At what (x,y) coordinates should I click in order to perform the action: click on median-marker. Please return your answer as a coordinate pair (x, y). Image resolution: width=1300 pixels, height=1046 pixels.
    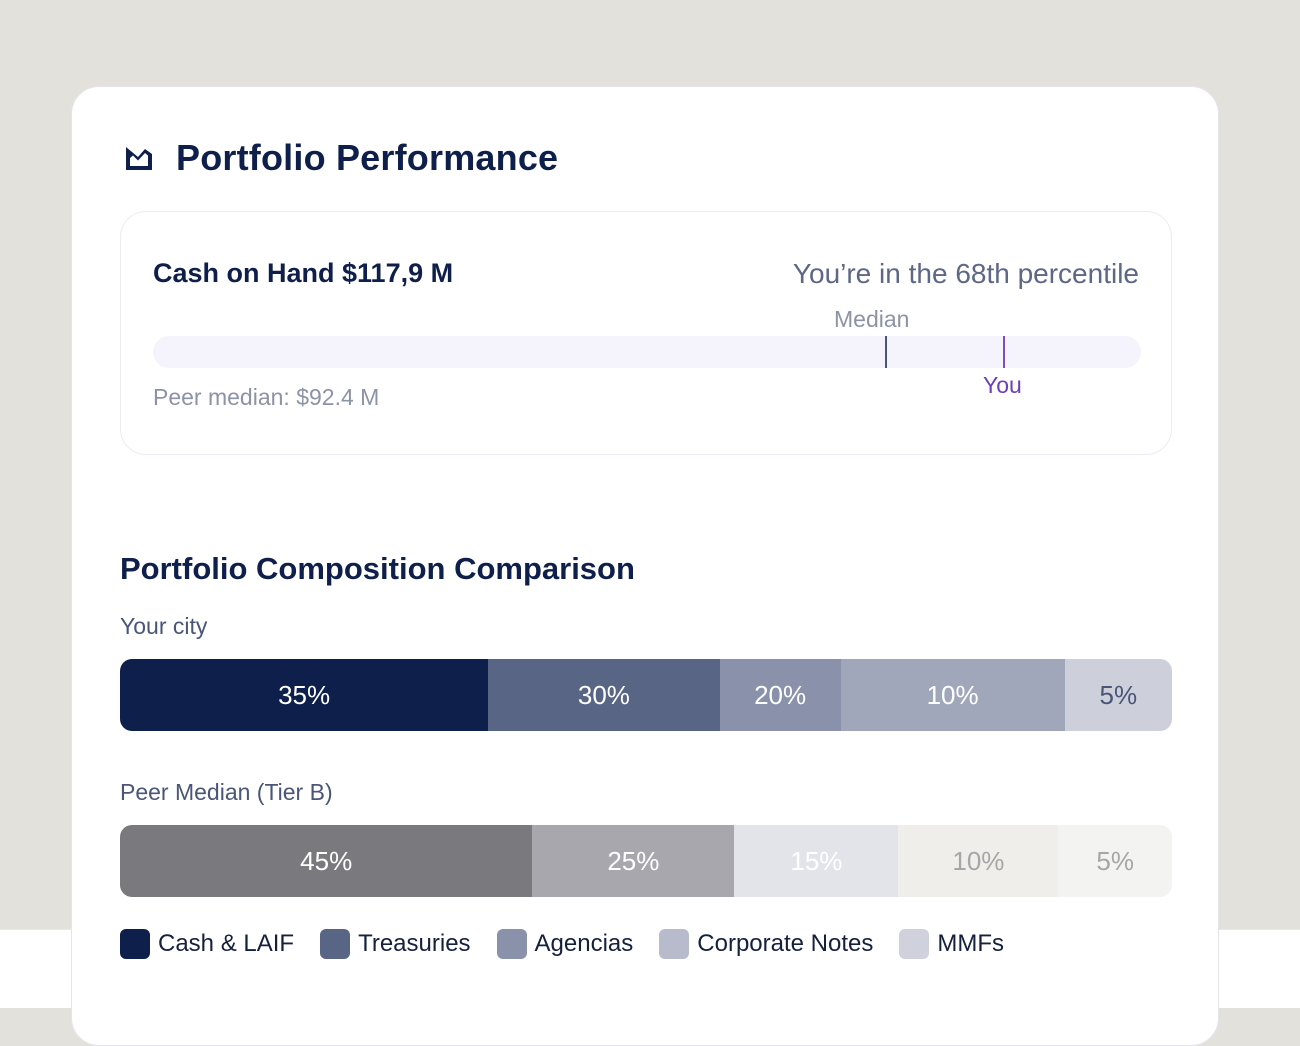
    Looking at the image, I should click on (886, 352).